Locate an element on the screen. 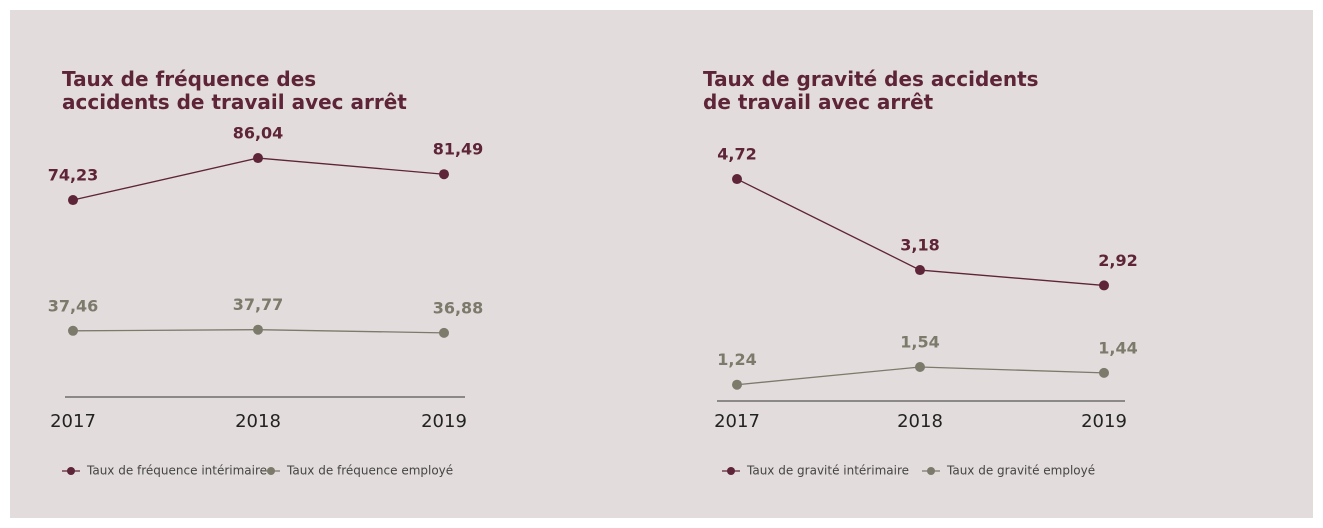 The width and height of the screenshot is (1323, 528). data-label: 74,23 is located at coordinates (73, 175).